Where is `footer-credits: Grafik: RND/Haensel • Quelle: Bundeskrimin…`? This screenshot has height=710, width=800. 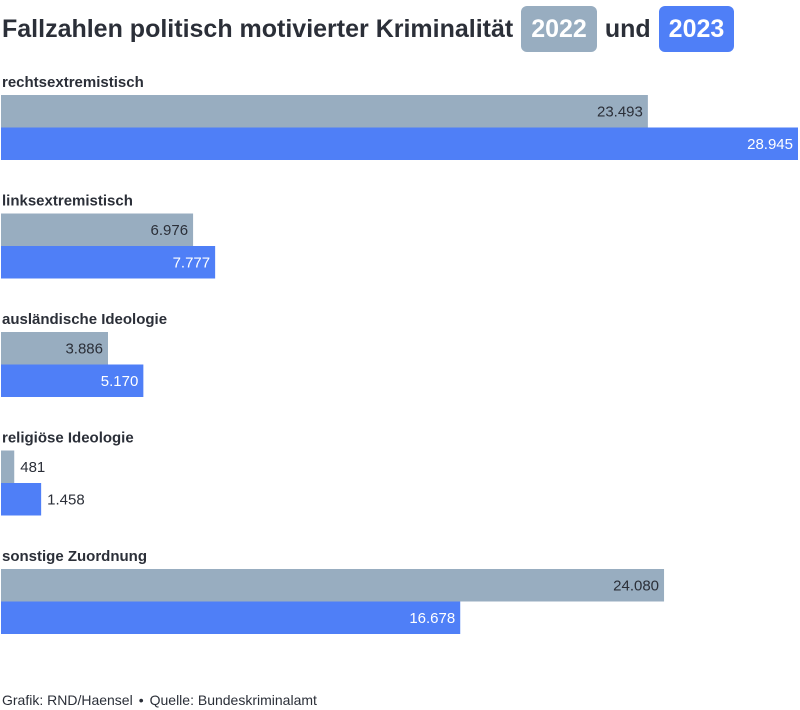 footer-credits: Grafik: RND/Haensel • Quelle: Bundeskrimin… is located at coordinates (159, 700).